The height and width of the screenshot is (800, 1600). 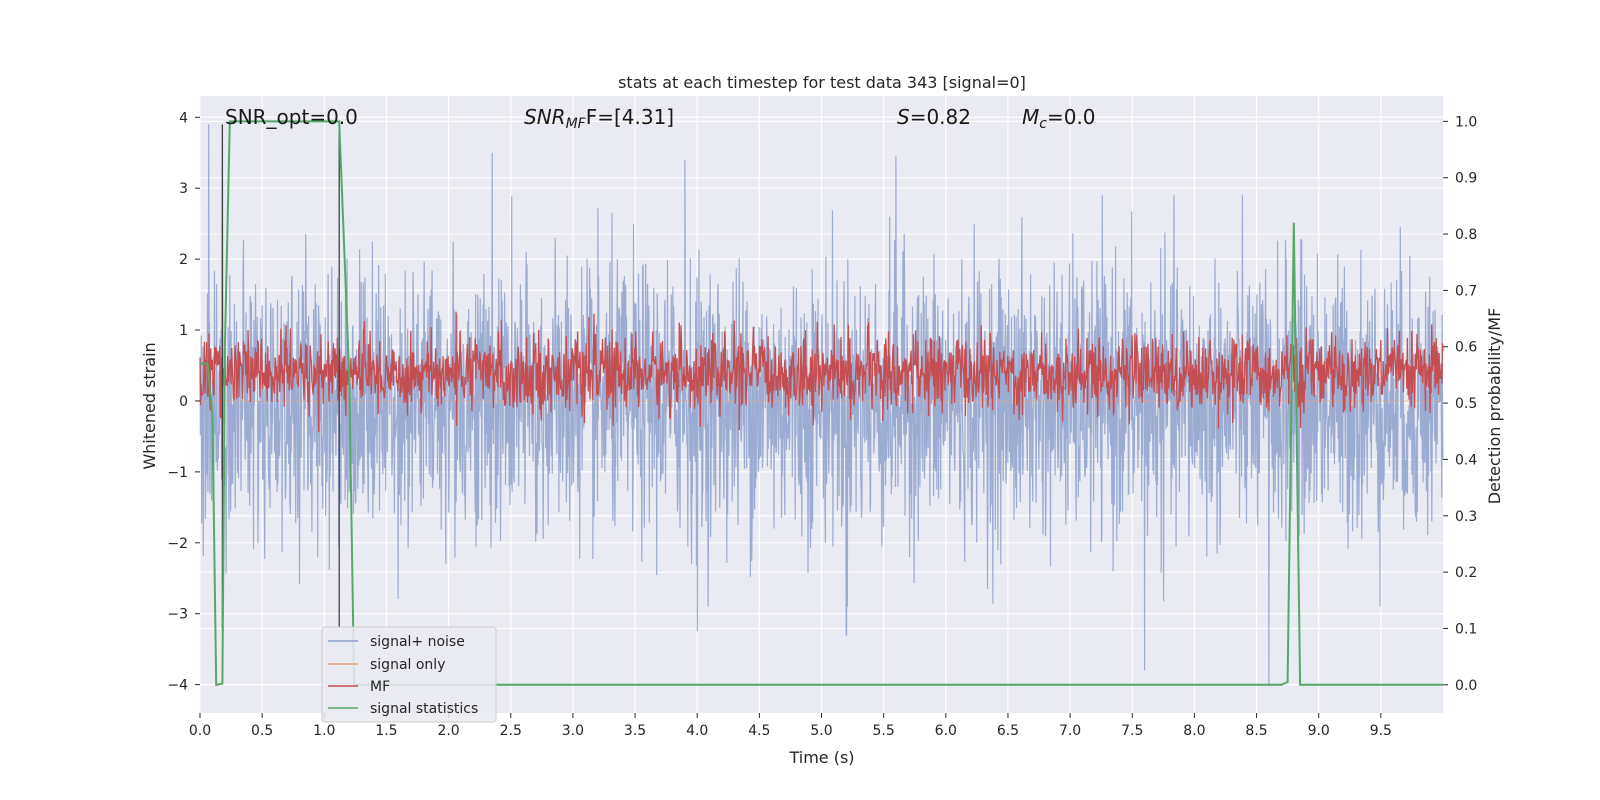 What do you see at coordinates (1466, 686) in the screenshot?
I see `y2-tick-label: 0.0` at bounding box center [1466, 686].